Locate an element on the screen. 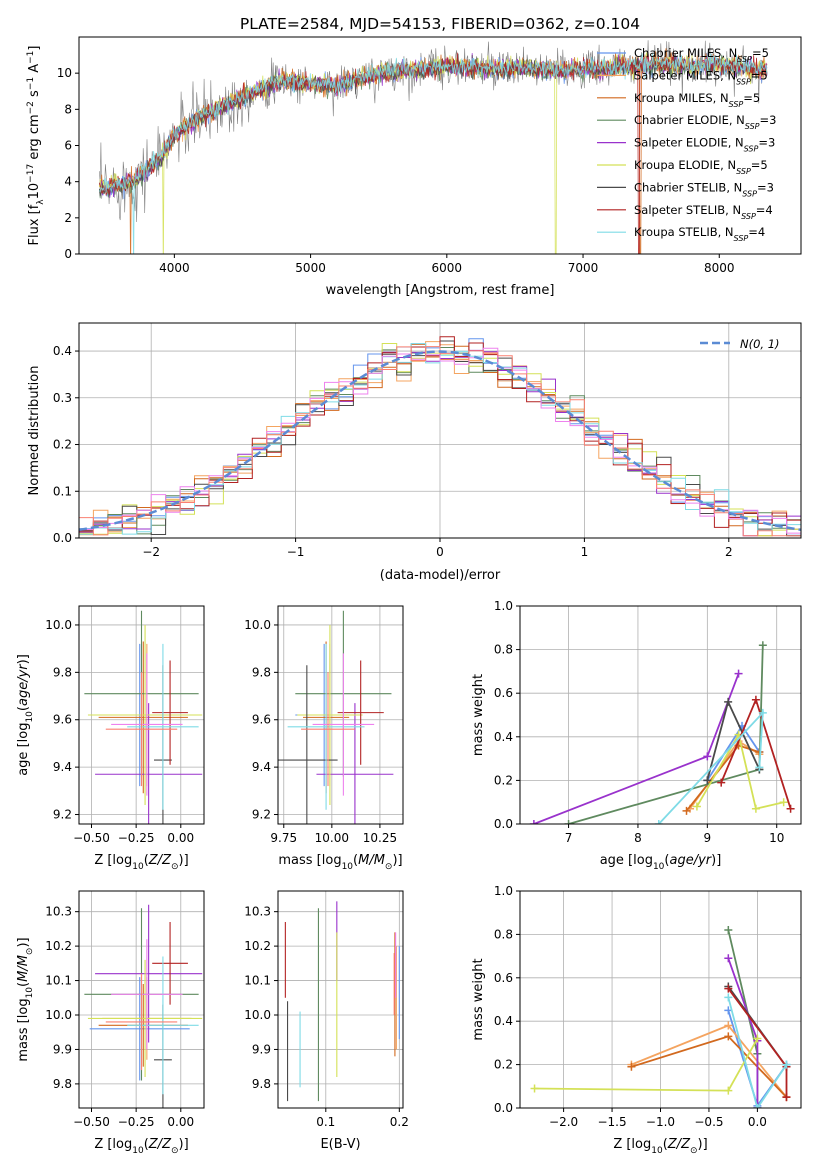  legend-value: =3 is located at coordinates (765, 187).